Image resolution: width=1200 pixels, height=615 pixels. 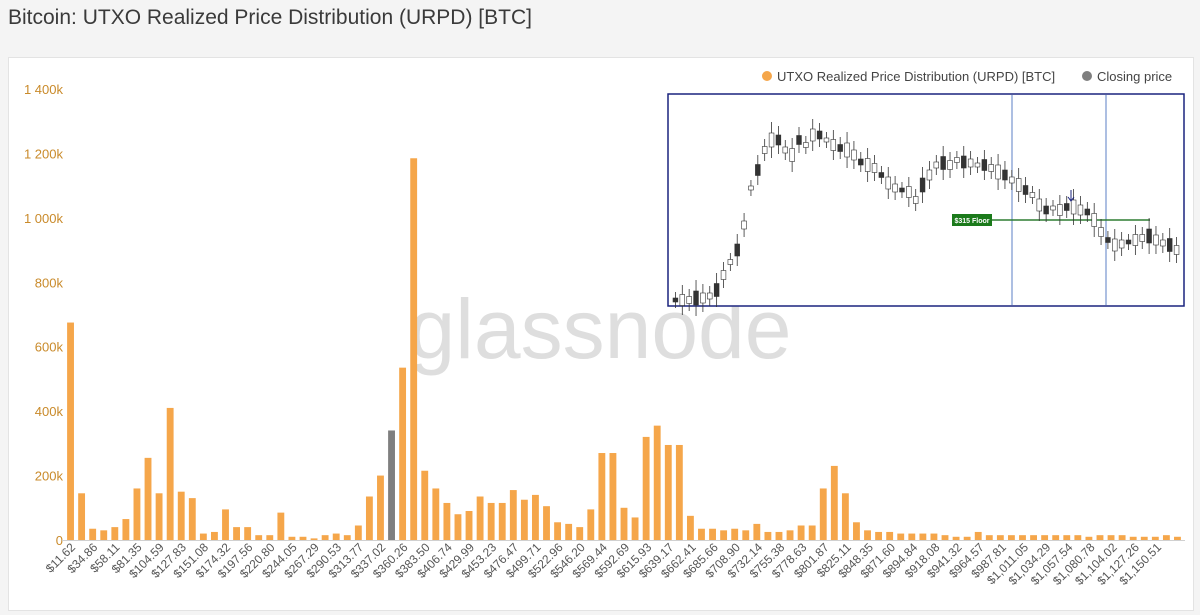 I want to click on inset-candles, so click(x=926, y=217).